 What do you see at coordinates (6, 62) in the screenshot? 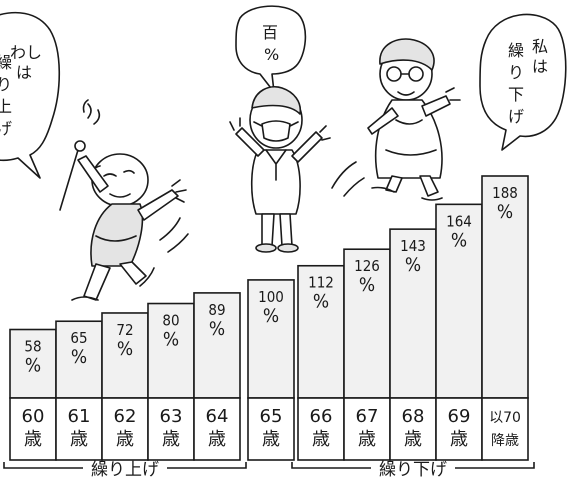
I see `bubble-left-text-3: 繰` at bounding box center [6, 62].